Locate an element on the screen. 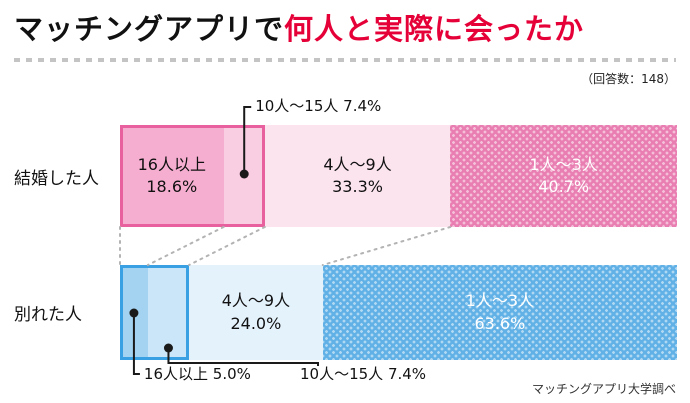  segment-label-row0-3: 4人〜9人 33.3% is located at coordinates (357, 176).